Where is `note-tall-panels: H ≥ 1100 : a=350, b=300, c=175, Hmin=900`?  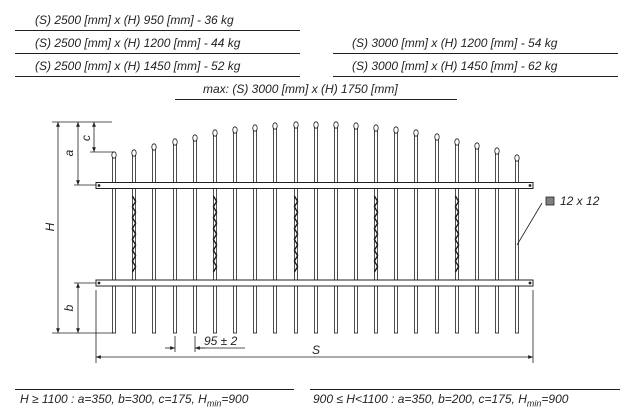
note-tall-panels: H ≥ 1100 : a=350, b=300, c=175, Hmin=900 is located at coordinates (134, 401).